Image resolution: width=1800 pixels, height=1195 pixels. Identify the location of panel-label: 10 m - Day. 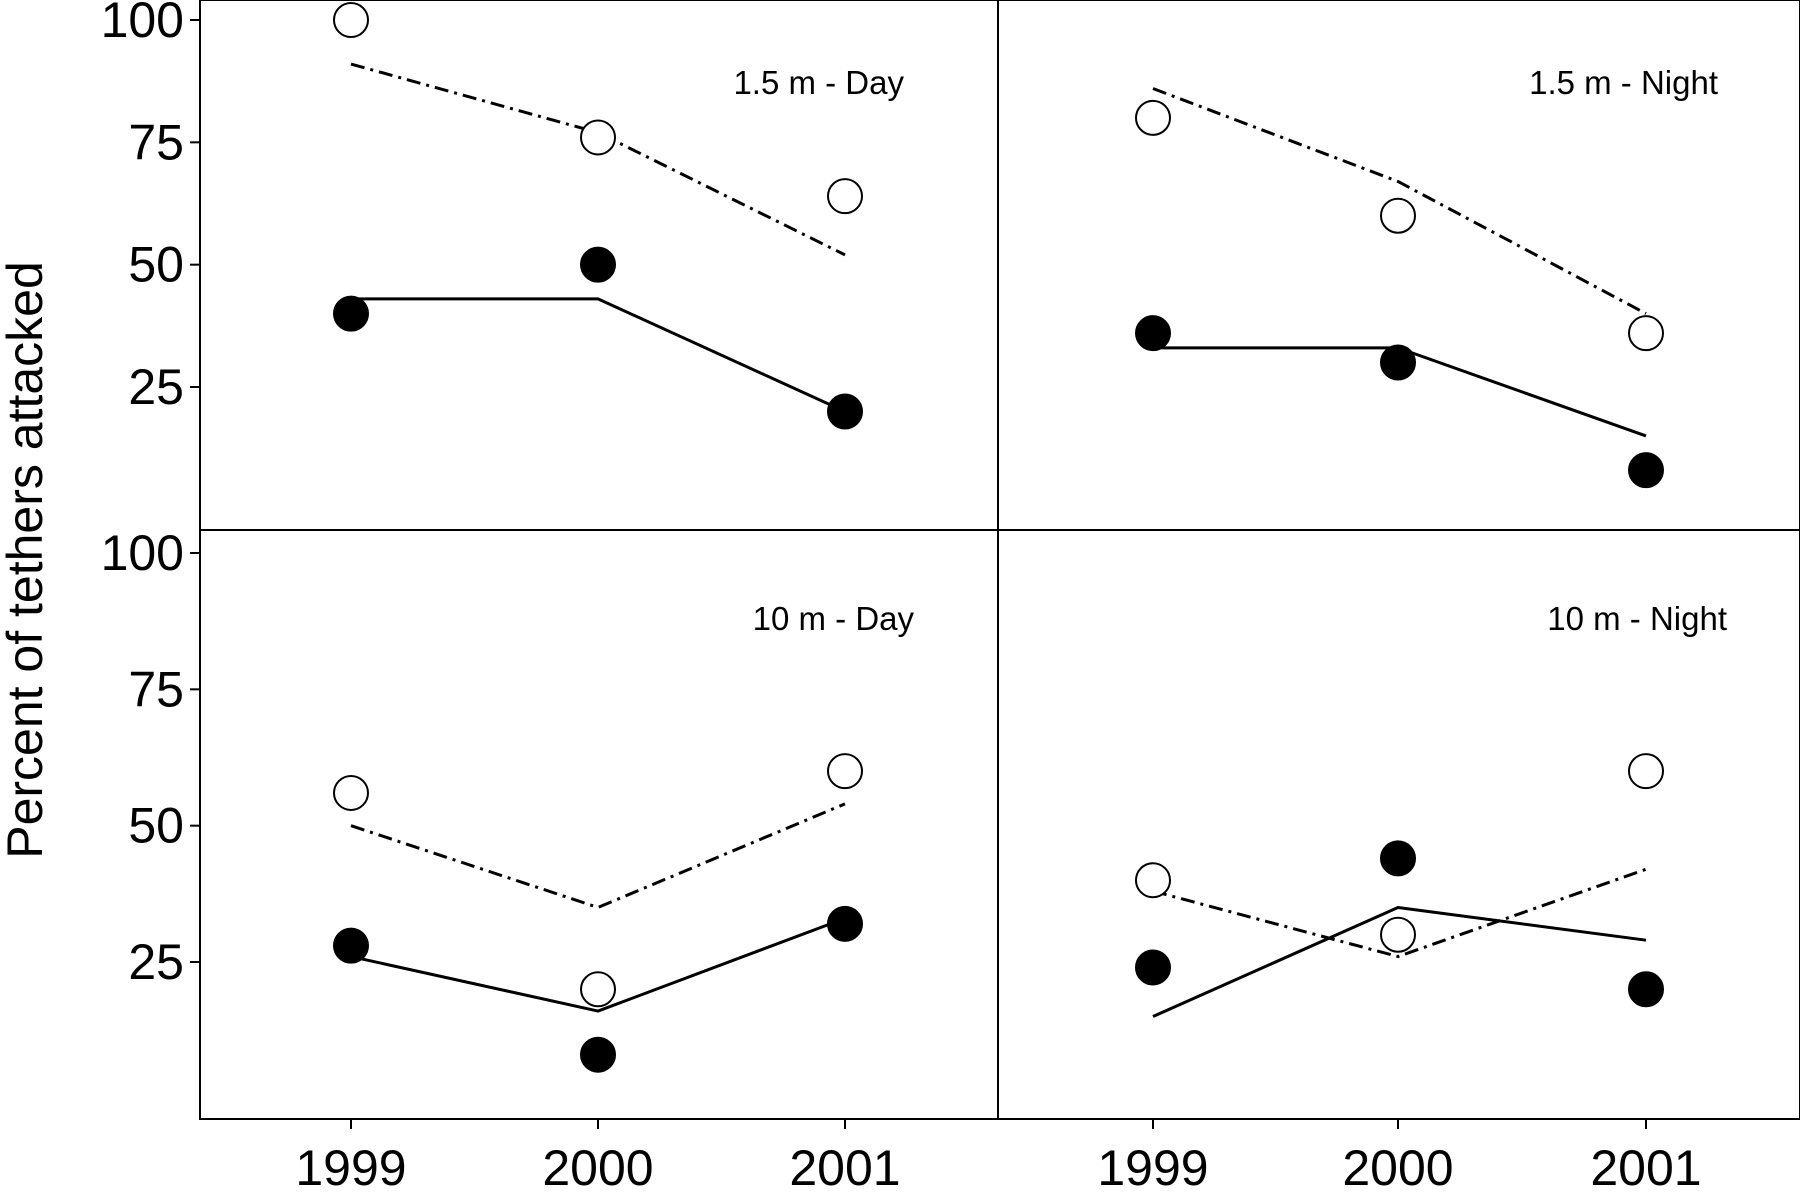
(834, 618).